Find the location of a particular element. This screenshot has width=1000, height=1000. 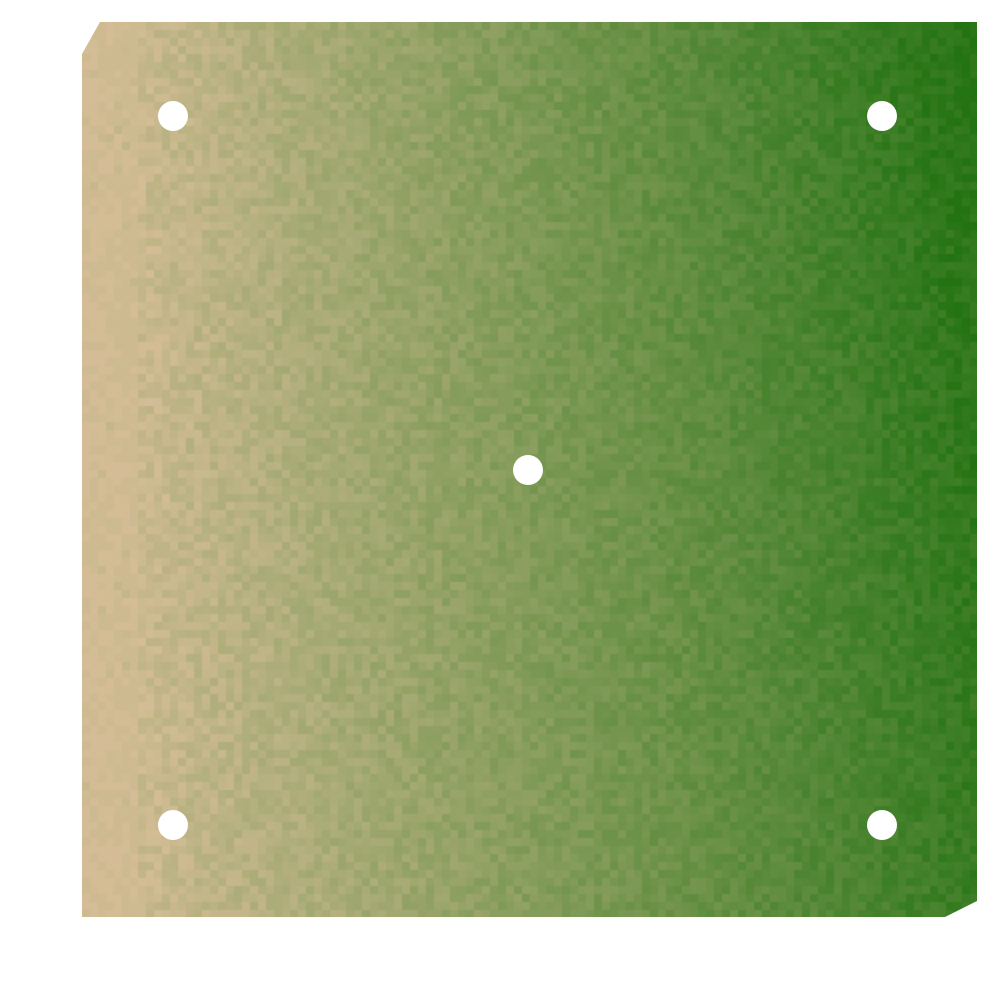

corner-notch-top-left is located at coordinates (91, 38).